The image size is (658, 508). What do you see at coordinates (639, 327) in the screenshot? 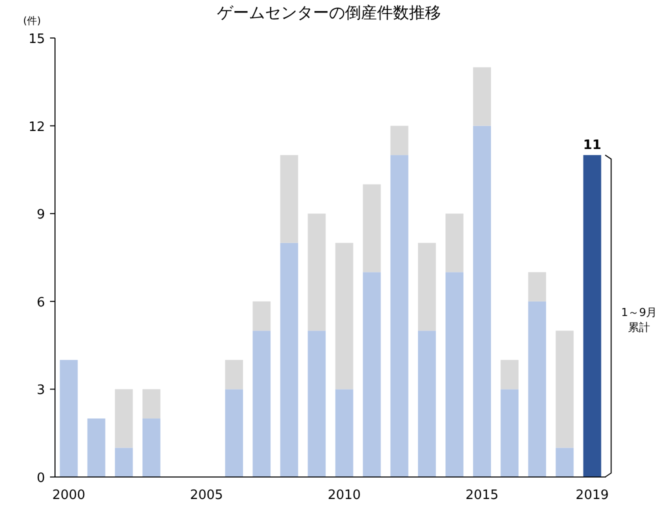
I see `text: 累計` at bounding box center [639, 327].